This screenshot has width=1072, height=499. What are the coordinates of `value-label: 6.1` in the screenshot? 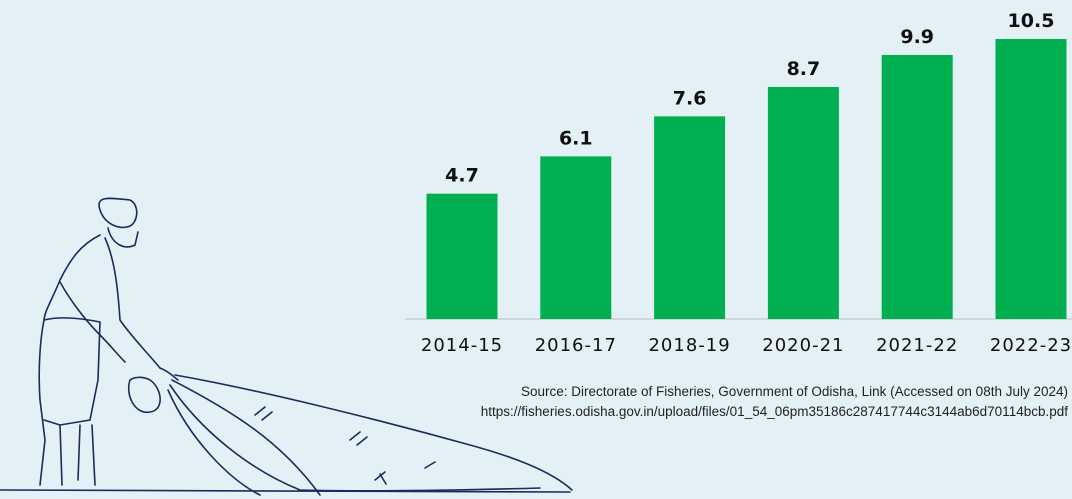 It's located at (576, 138).